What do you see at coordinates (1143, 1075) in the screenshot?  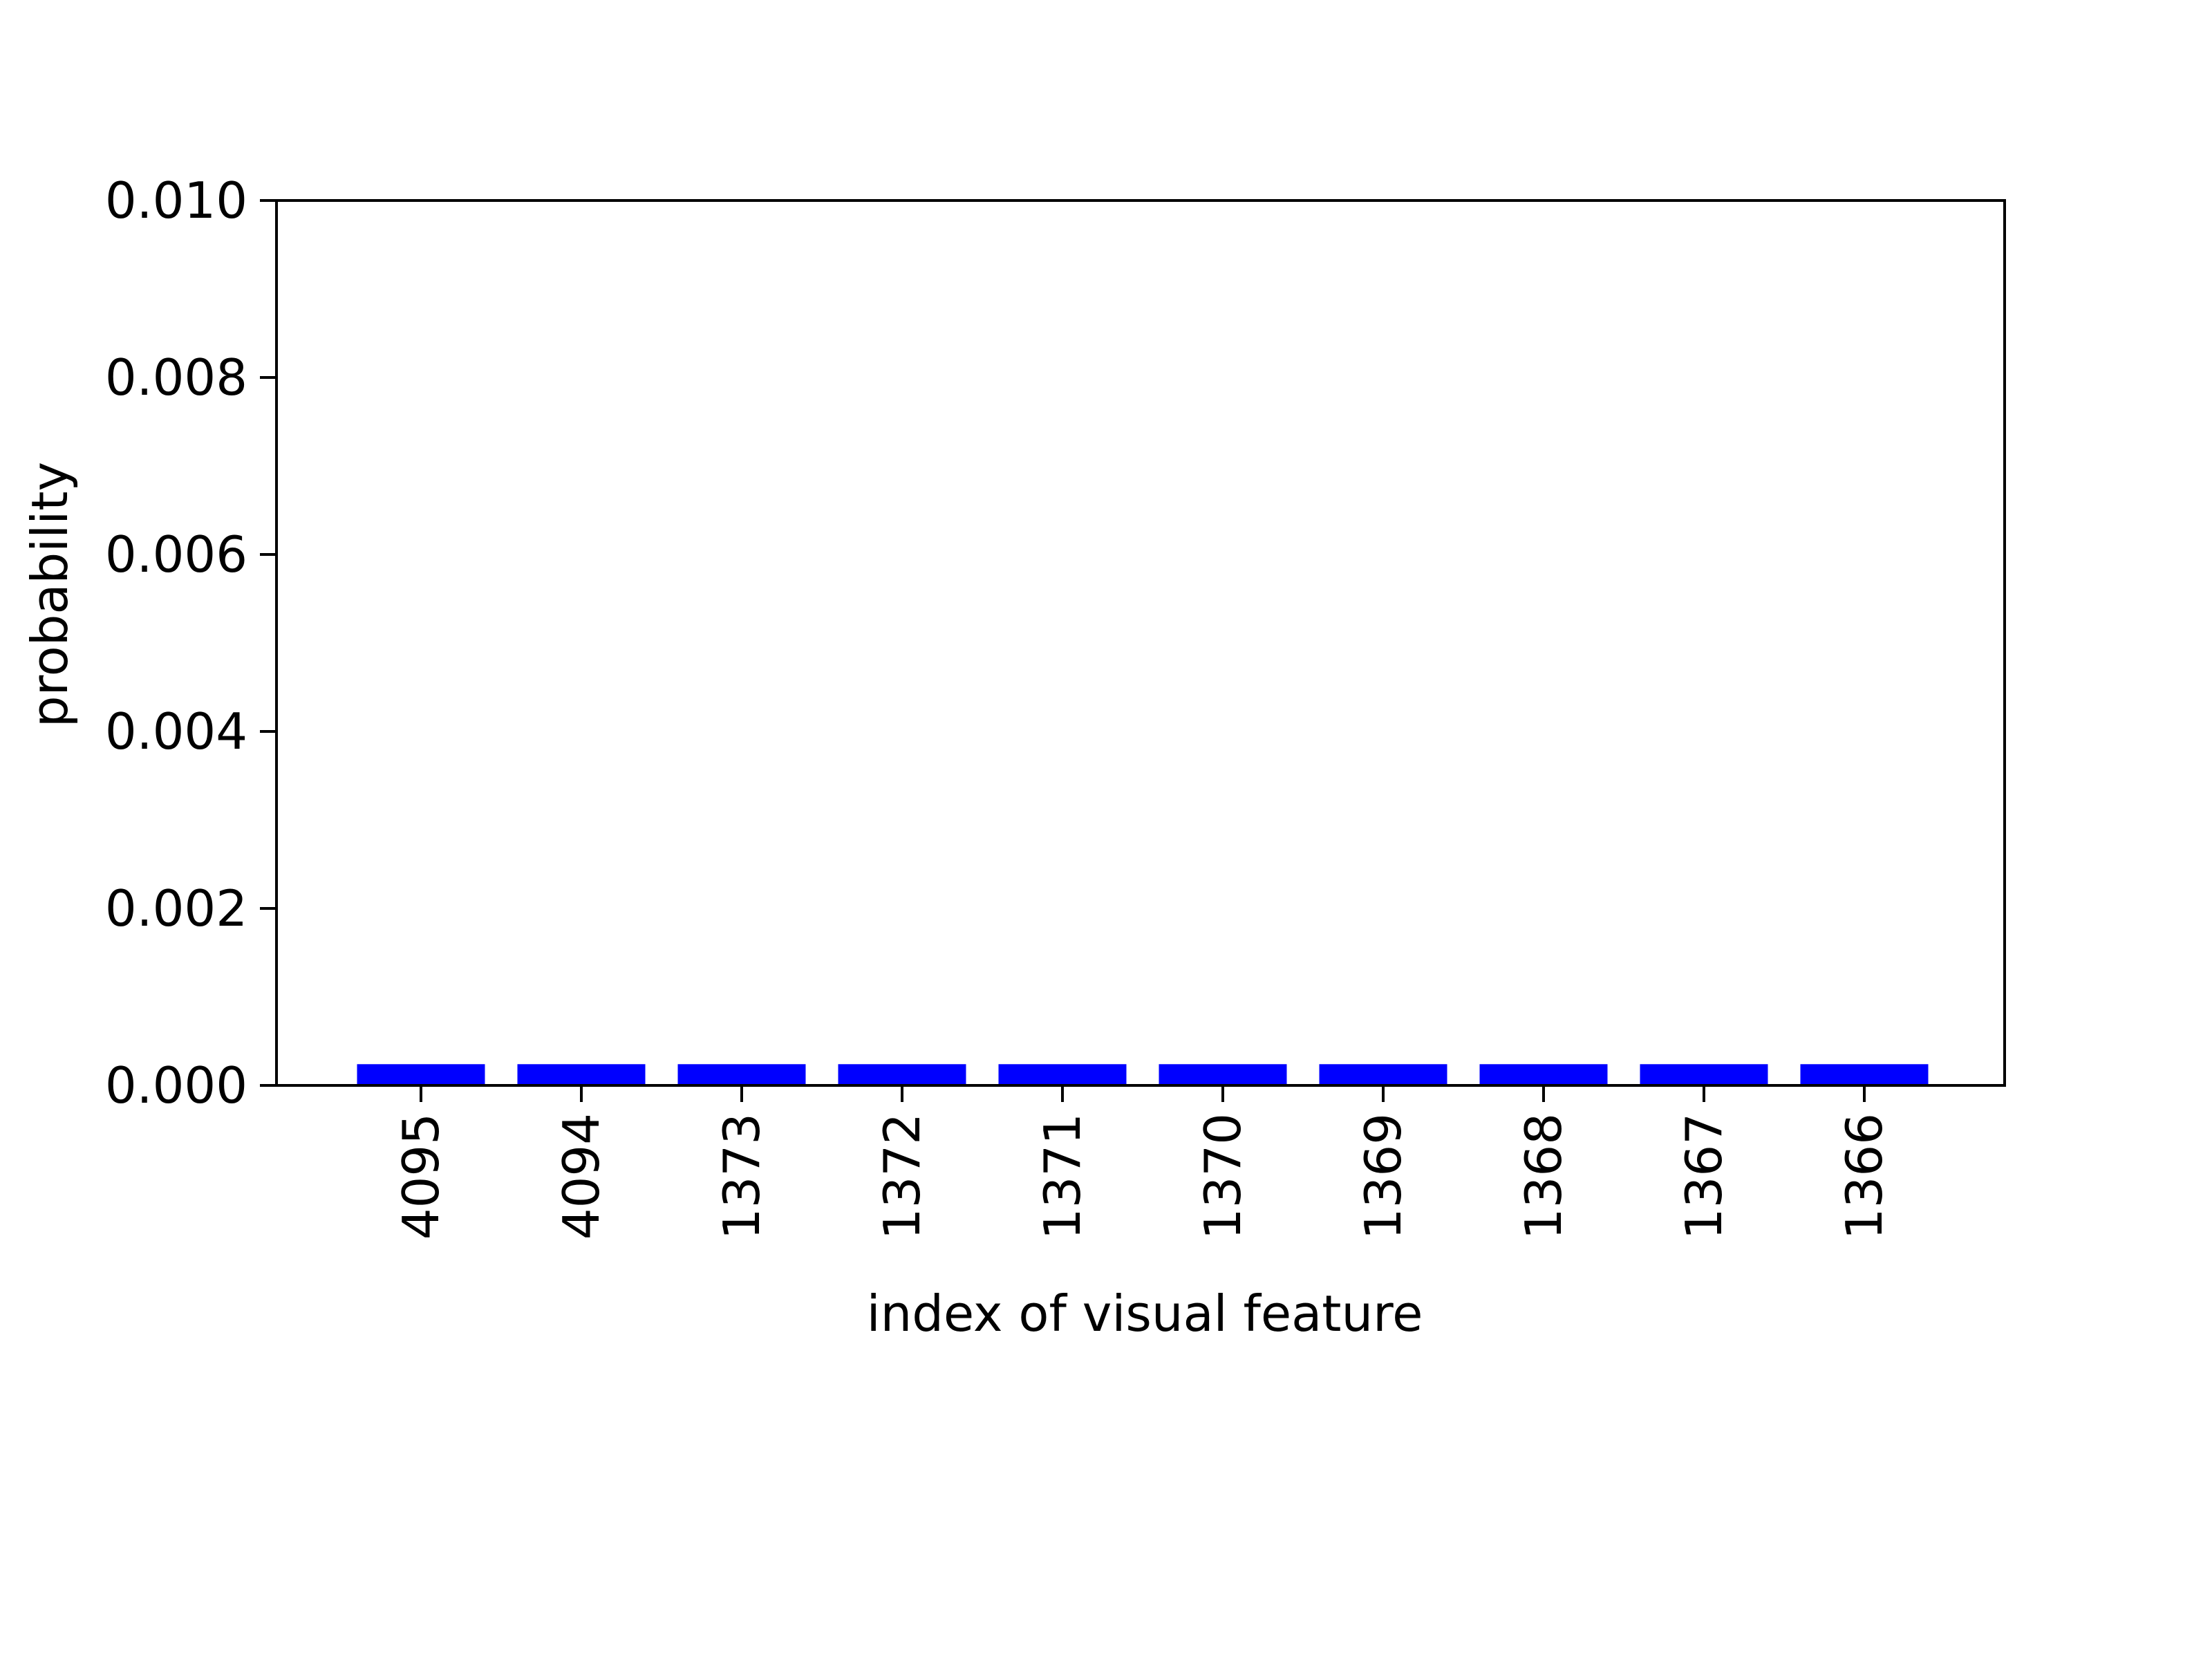 I see `bars-layer` at bounding box center [1143, 1075].